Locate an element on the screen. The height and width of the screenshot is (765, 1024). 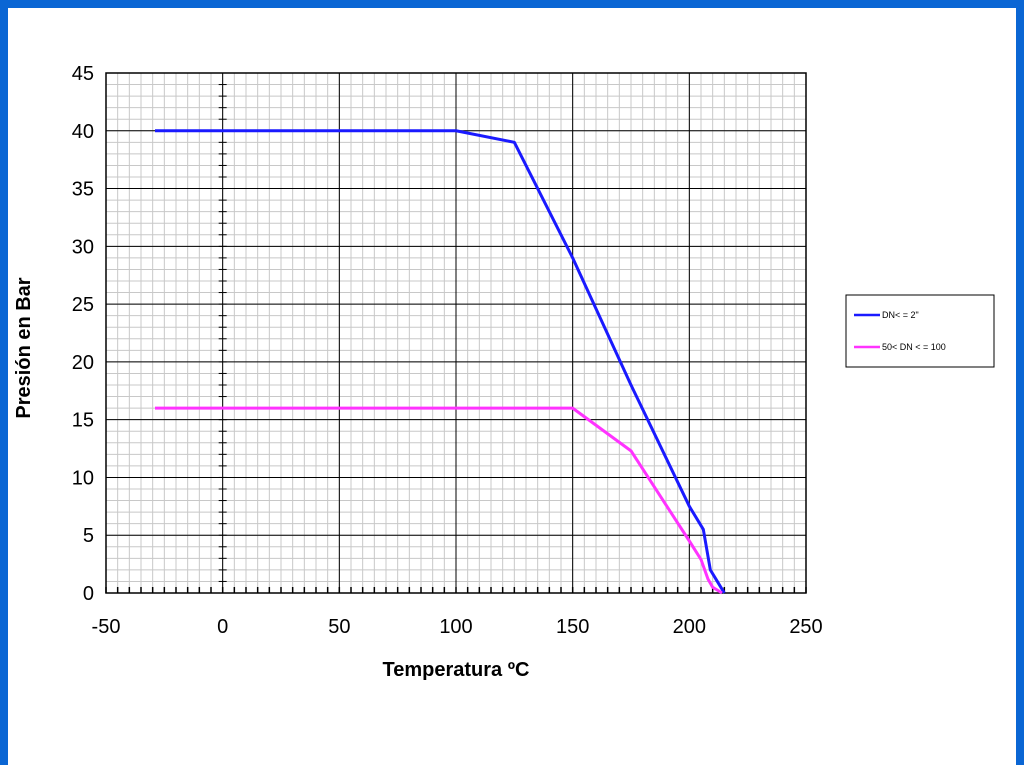
y-tick-label: 25 is located at coordinates (83, 305).